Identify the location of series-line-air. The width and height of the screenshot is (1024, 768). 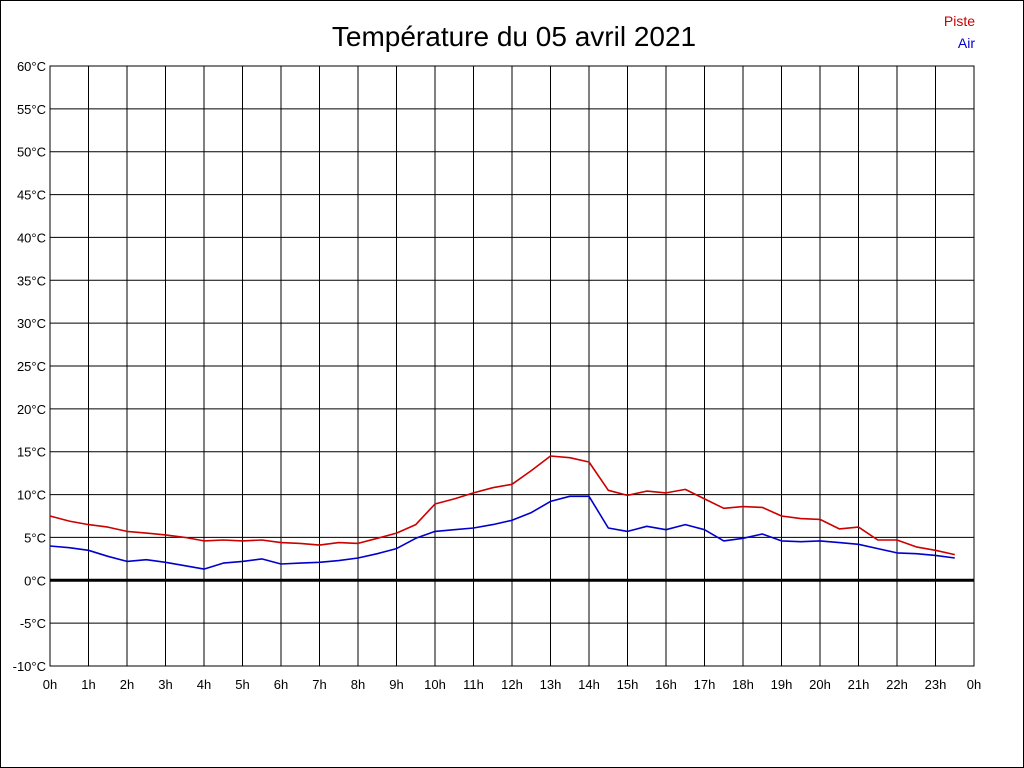
(502, 532).